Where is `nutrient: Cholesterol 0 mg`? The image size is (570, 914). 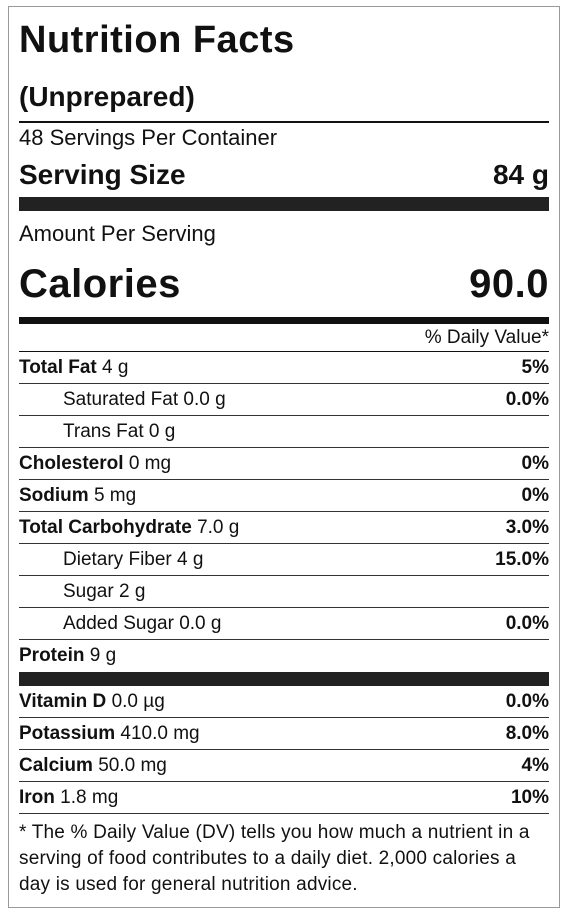 nutrient: Cholesterol 0 mg is located at coordinates (95, 464).